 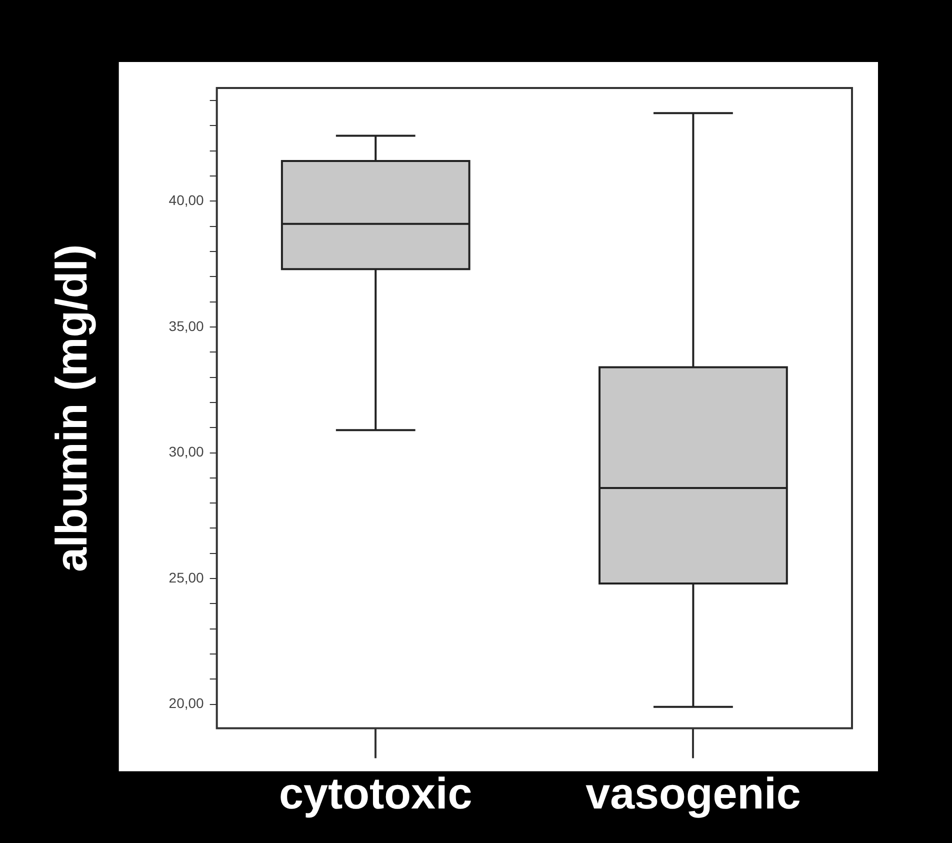 I want to click on y-tick-label: 30,00, so click(x=186, y=452).